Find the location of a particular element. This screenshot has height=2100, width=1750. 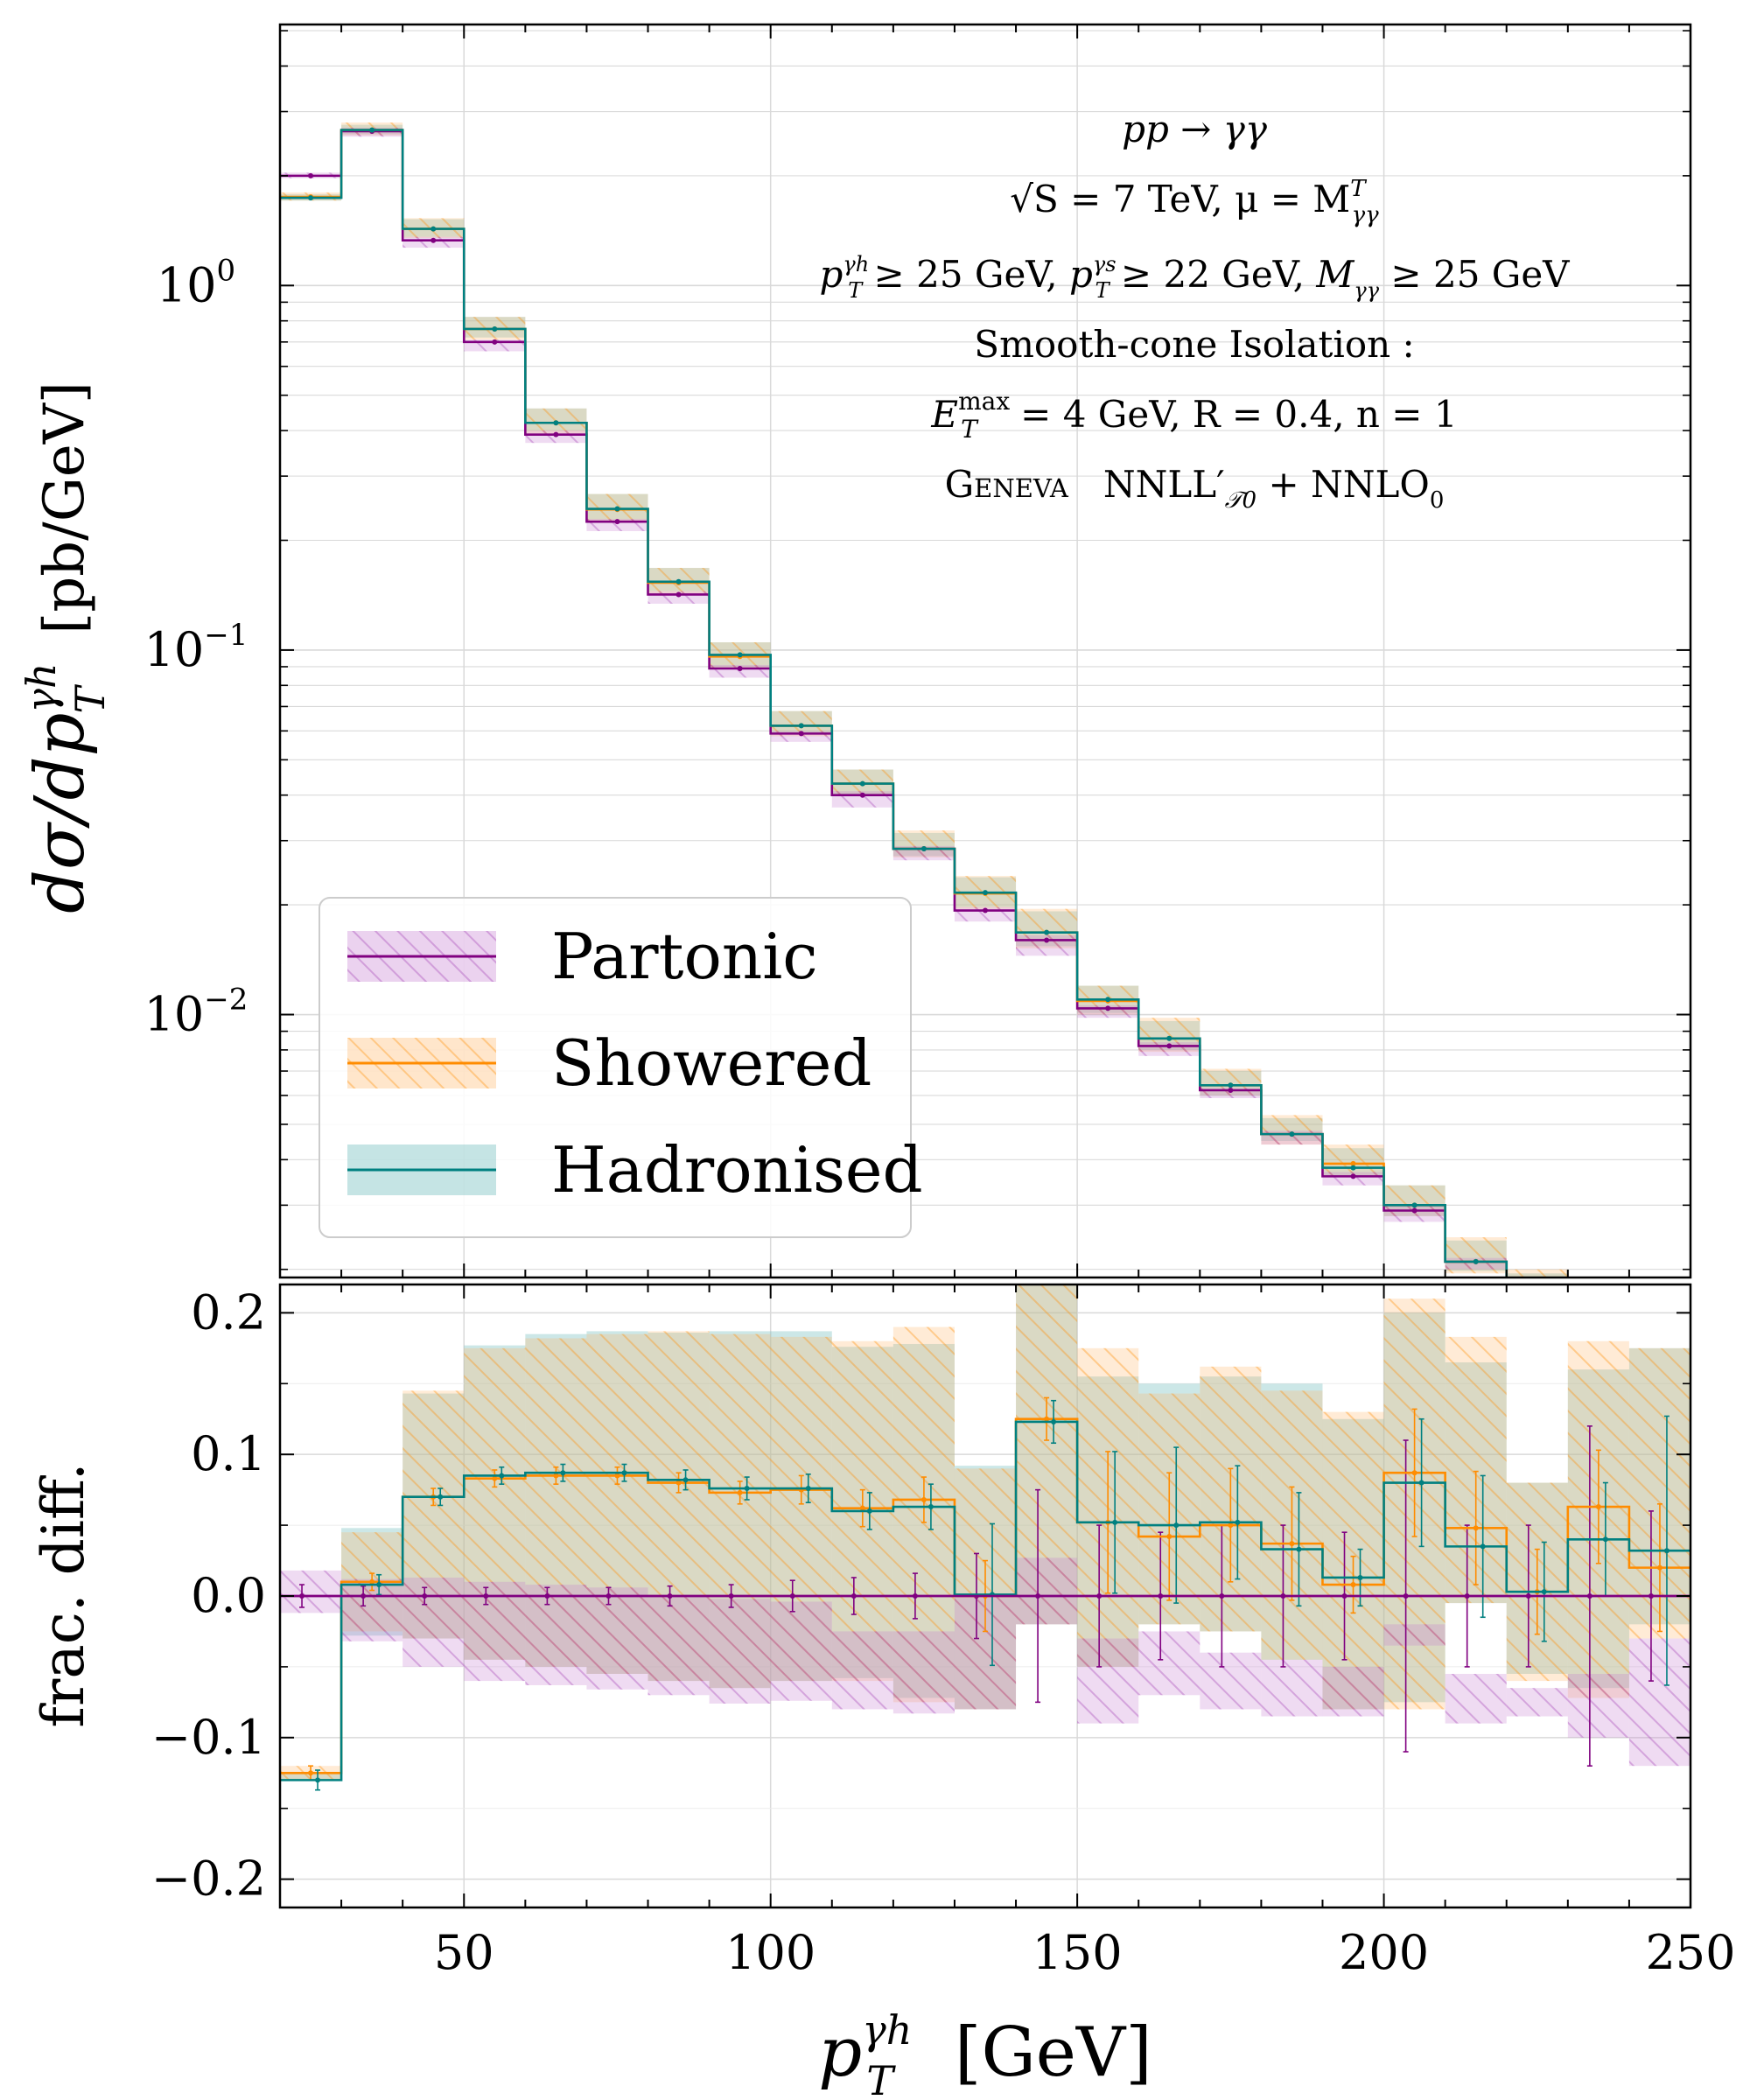

annotation-cut3-sub: γγ is located at coordinates (1366, 290).